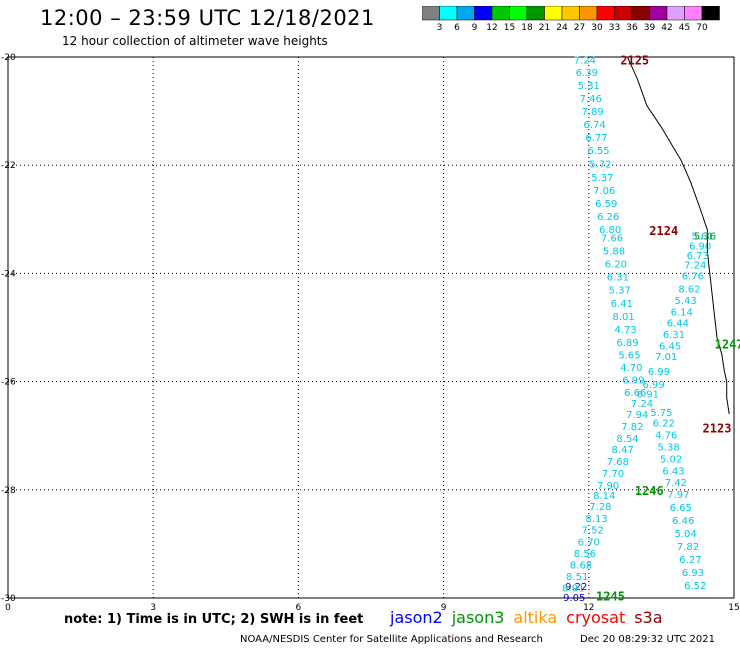 The width and height of the screenshot is (740, 650). Describe the element at coordinates (610, 230) in the screenshot. I see `wave-height-label: 6.80` at that location.